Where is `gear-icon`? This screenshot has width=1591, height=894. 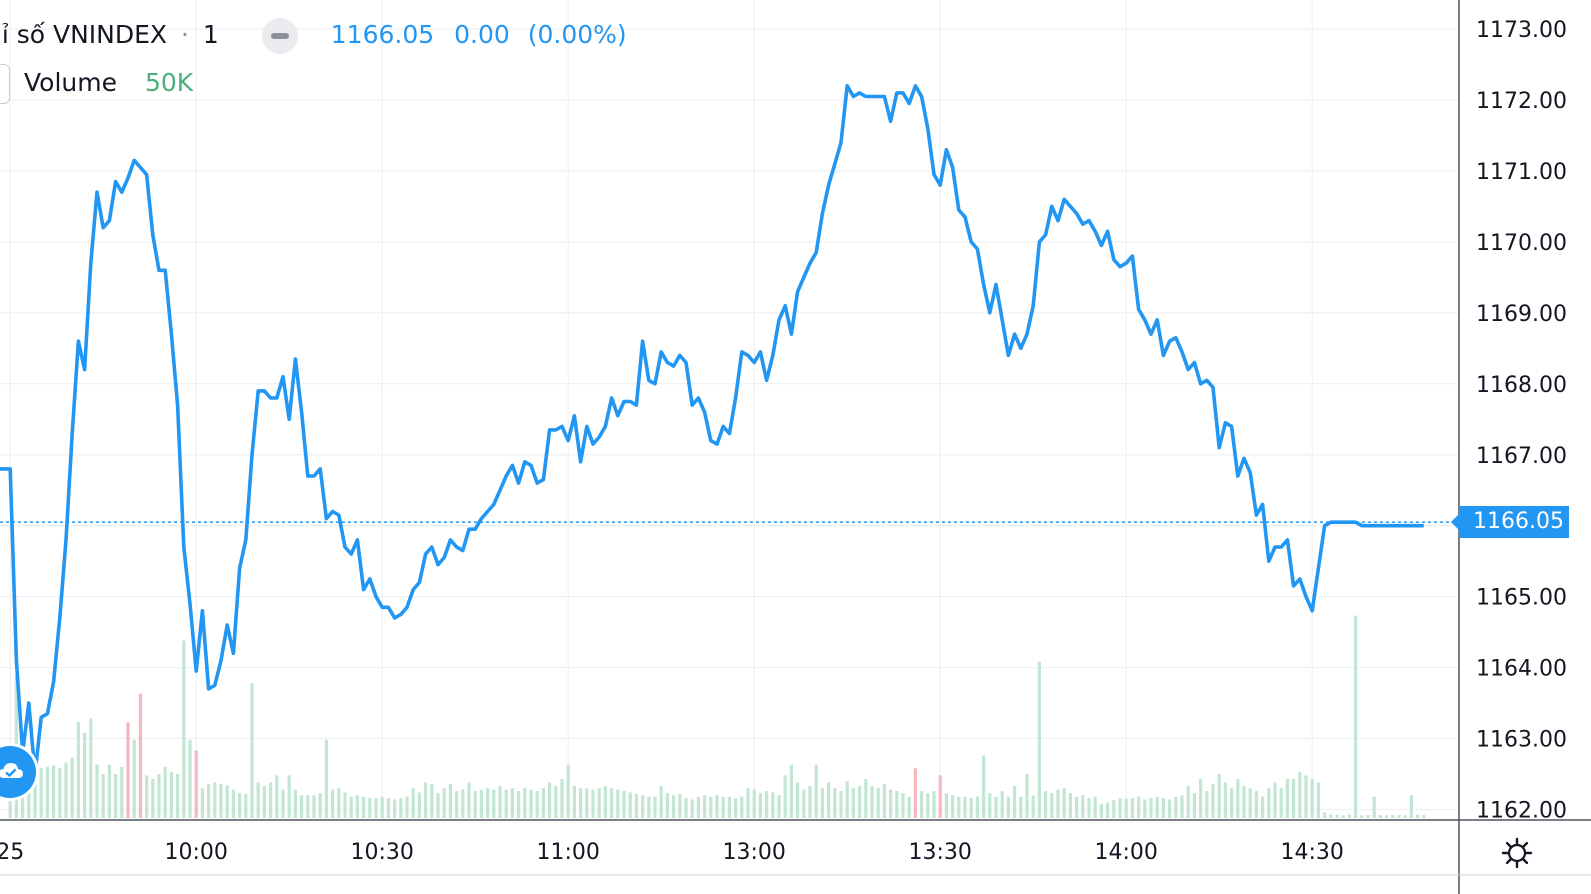 gear-icon is located at coordinates (1517, 853).